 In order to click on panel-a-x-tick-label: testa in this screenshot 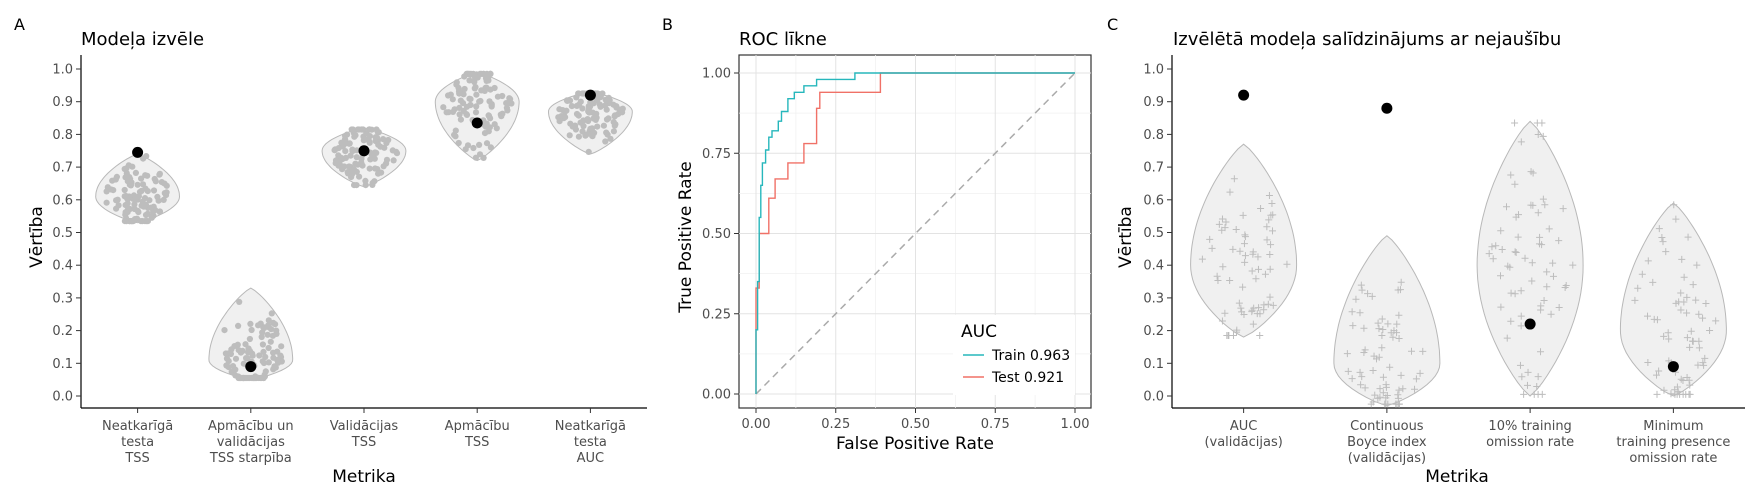, I will do `click(590, 442)`.